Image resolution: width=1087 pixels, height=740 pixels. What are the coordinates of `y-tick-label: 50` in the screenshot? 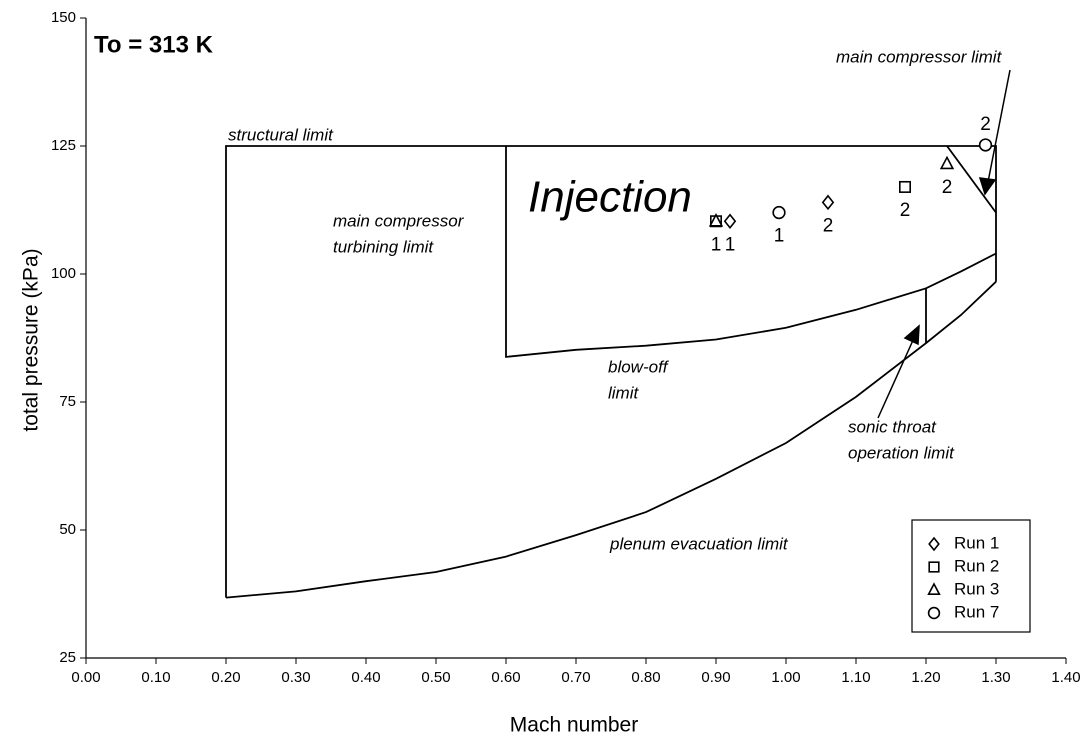 It's located at (67, 529).